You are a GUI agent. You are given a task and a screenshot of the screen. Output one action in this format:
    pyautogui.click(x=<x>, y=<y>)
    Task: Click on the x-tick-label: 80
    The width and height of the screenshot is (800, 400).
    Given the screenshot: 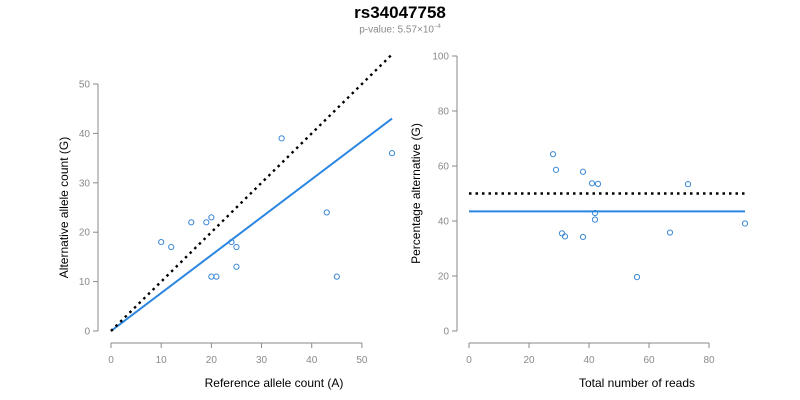 What is the action you would take?
    pyautogui.click(x=709, y=360)
    